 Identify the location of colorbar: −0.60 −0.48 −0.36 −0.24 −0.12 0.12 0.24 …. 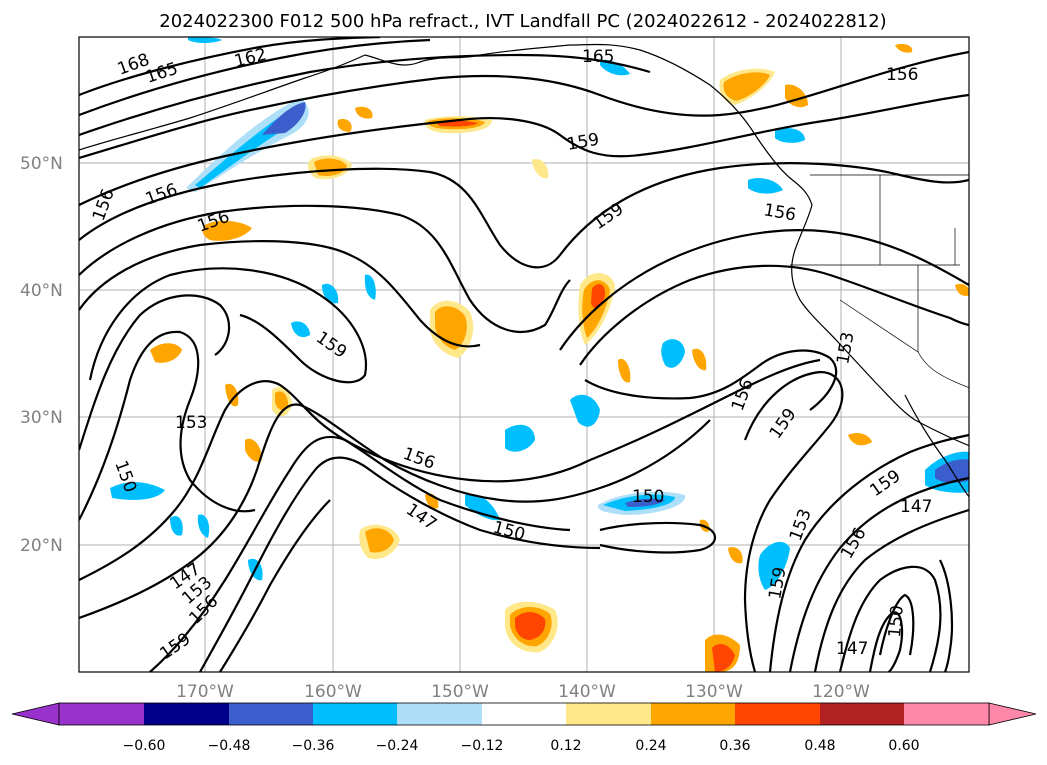
(524, 728).